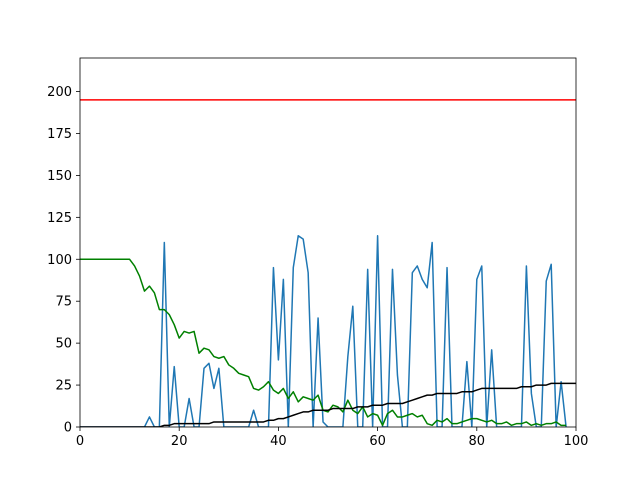 This screenshot has height=480, width=640. What do you see at coordinates (63, 344) in the screenshot?
I see `y-tick-label: 50` at bounding box center [63, 344].